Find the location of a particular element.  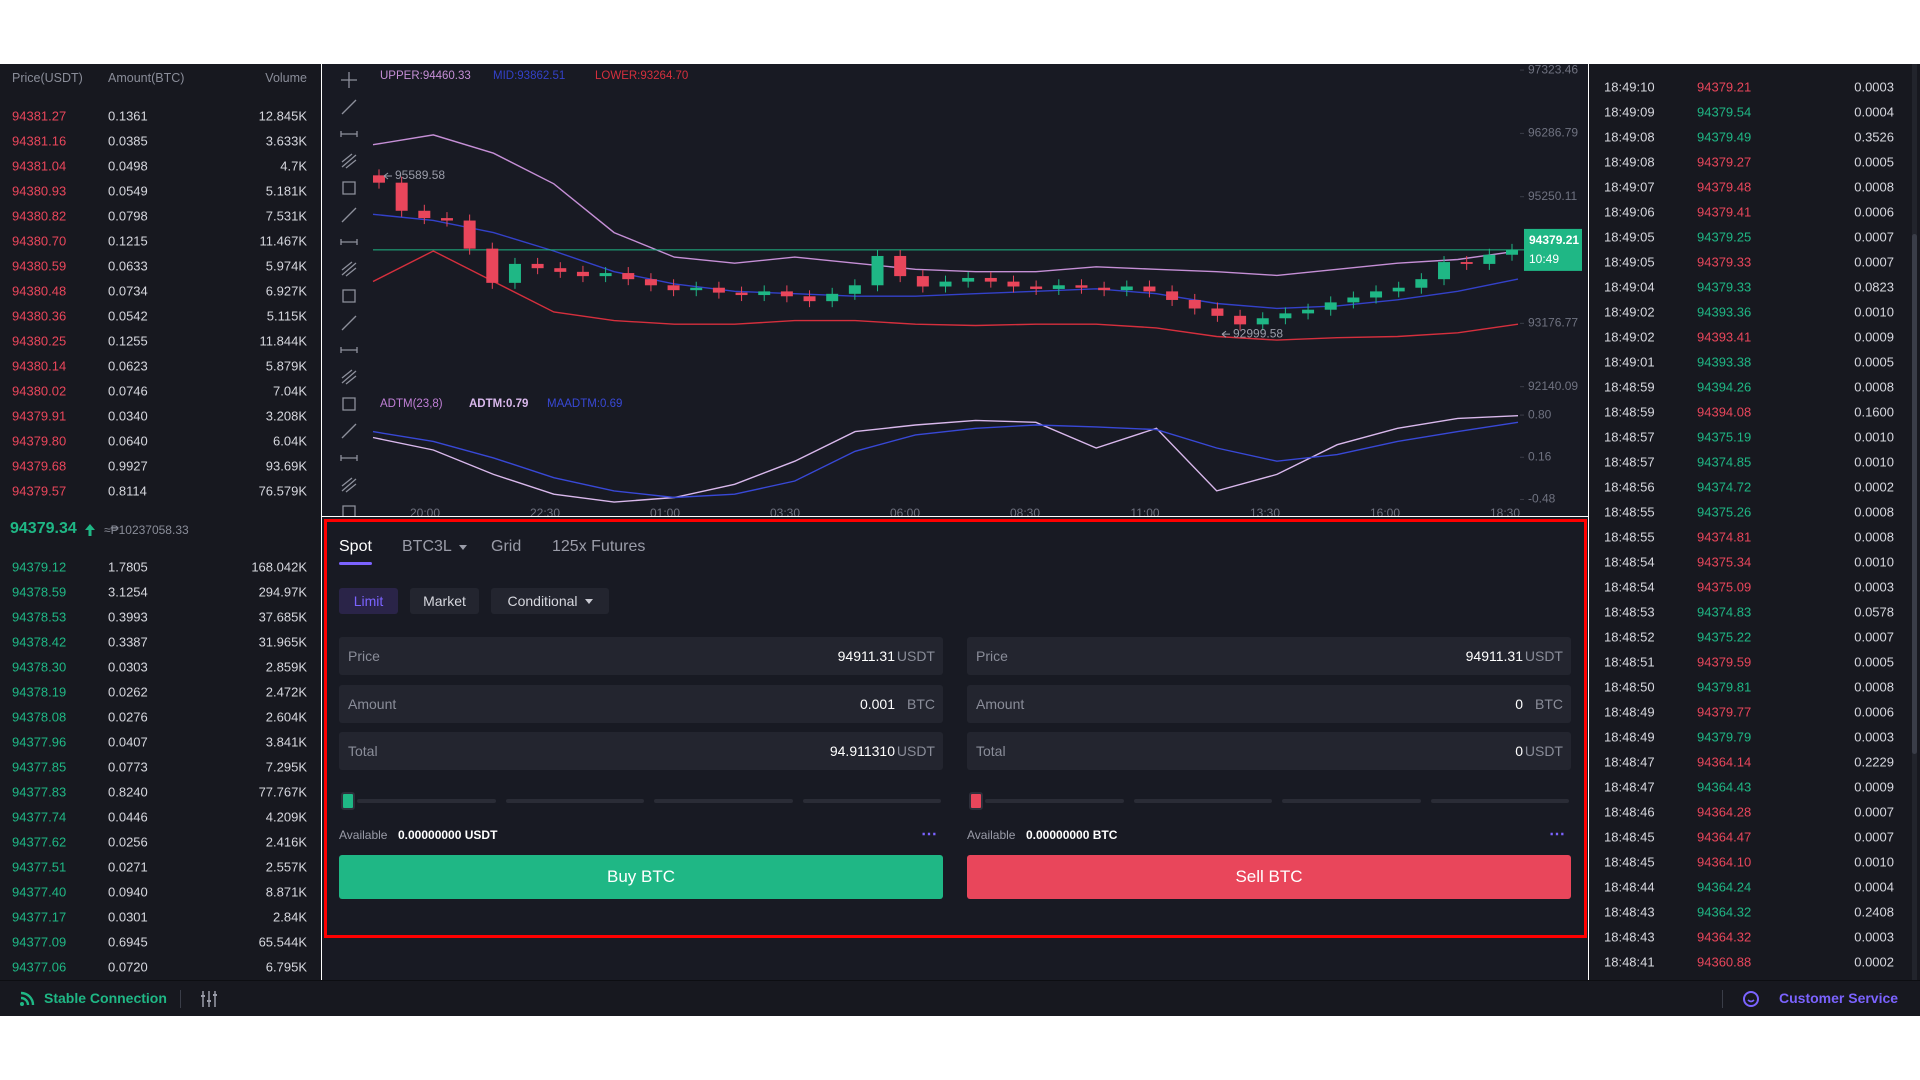

trade-time: 18:48:52 is located at coordinates (1629, 637).